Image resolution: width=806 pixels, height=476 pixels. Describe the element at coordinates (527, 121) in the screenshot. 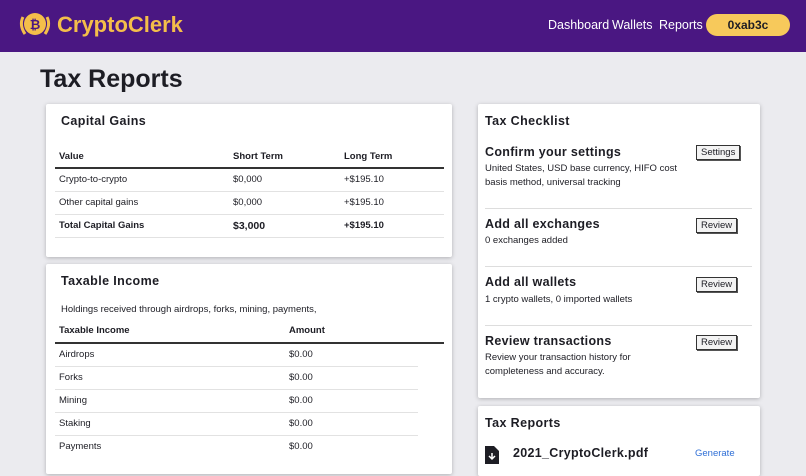

I see `card-title: Tax Checklist` at that location.